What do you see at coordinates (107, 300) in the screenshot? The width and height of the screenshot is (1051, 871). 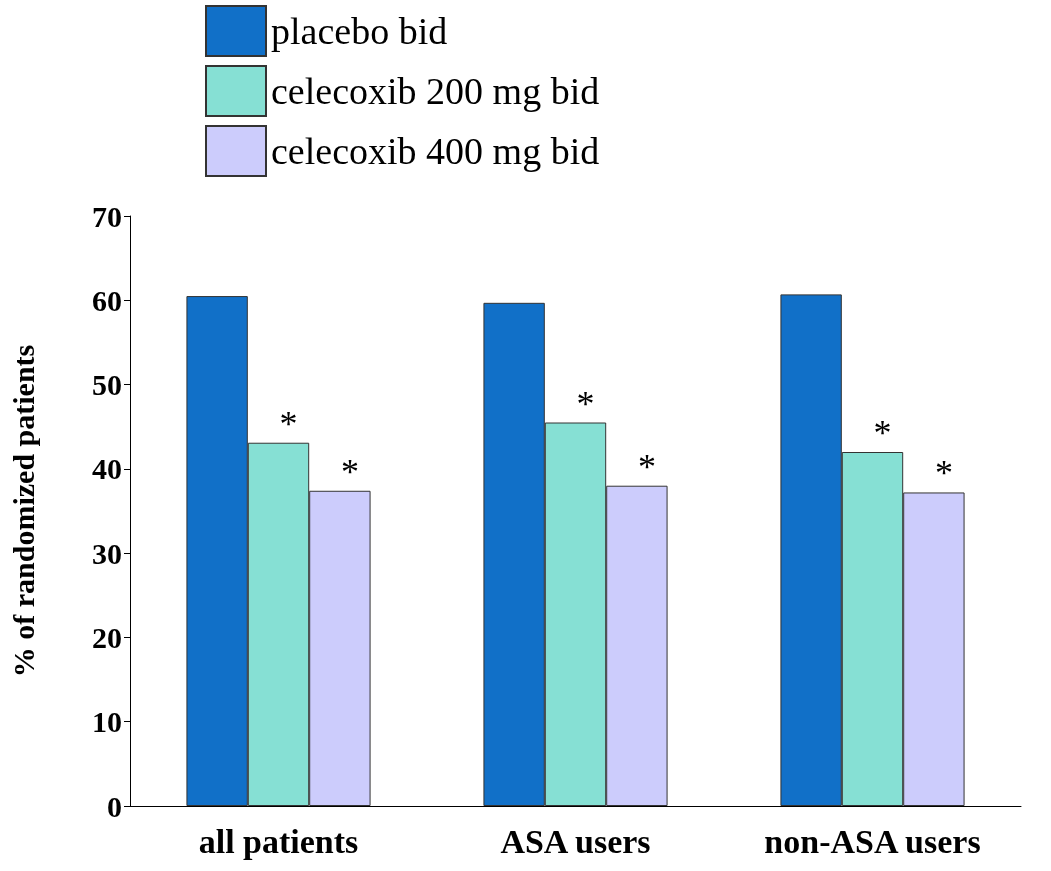 I see `y-tick-label: 60` at bounding box center [107, 300].